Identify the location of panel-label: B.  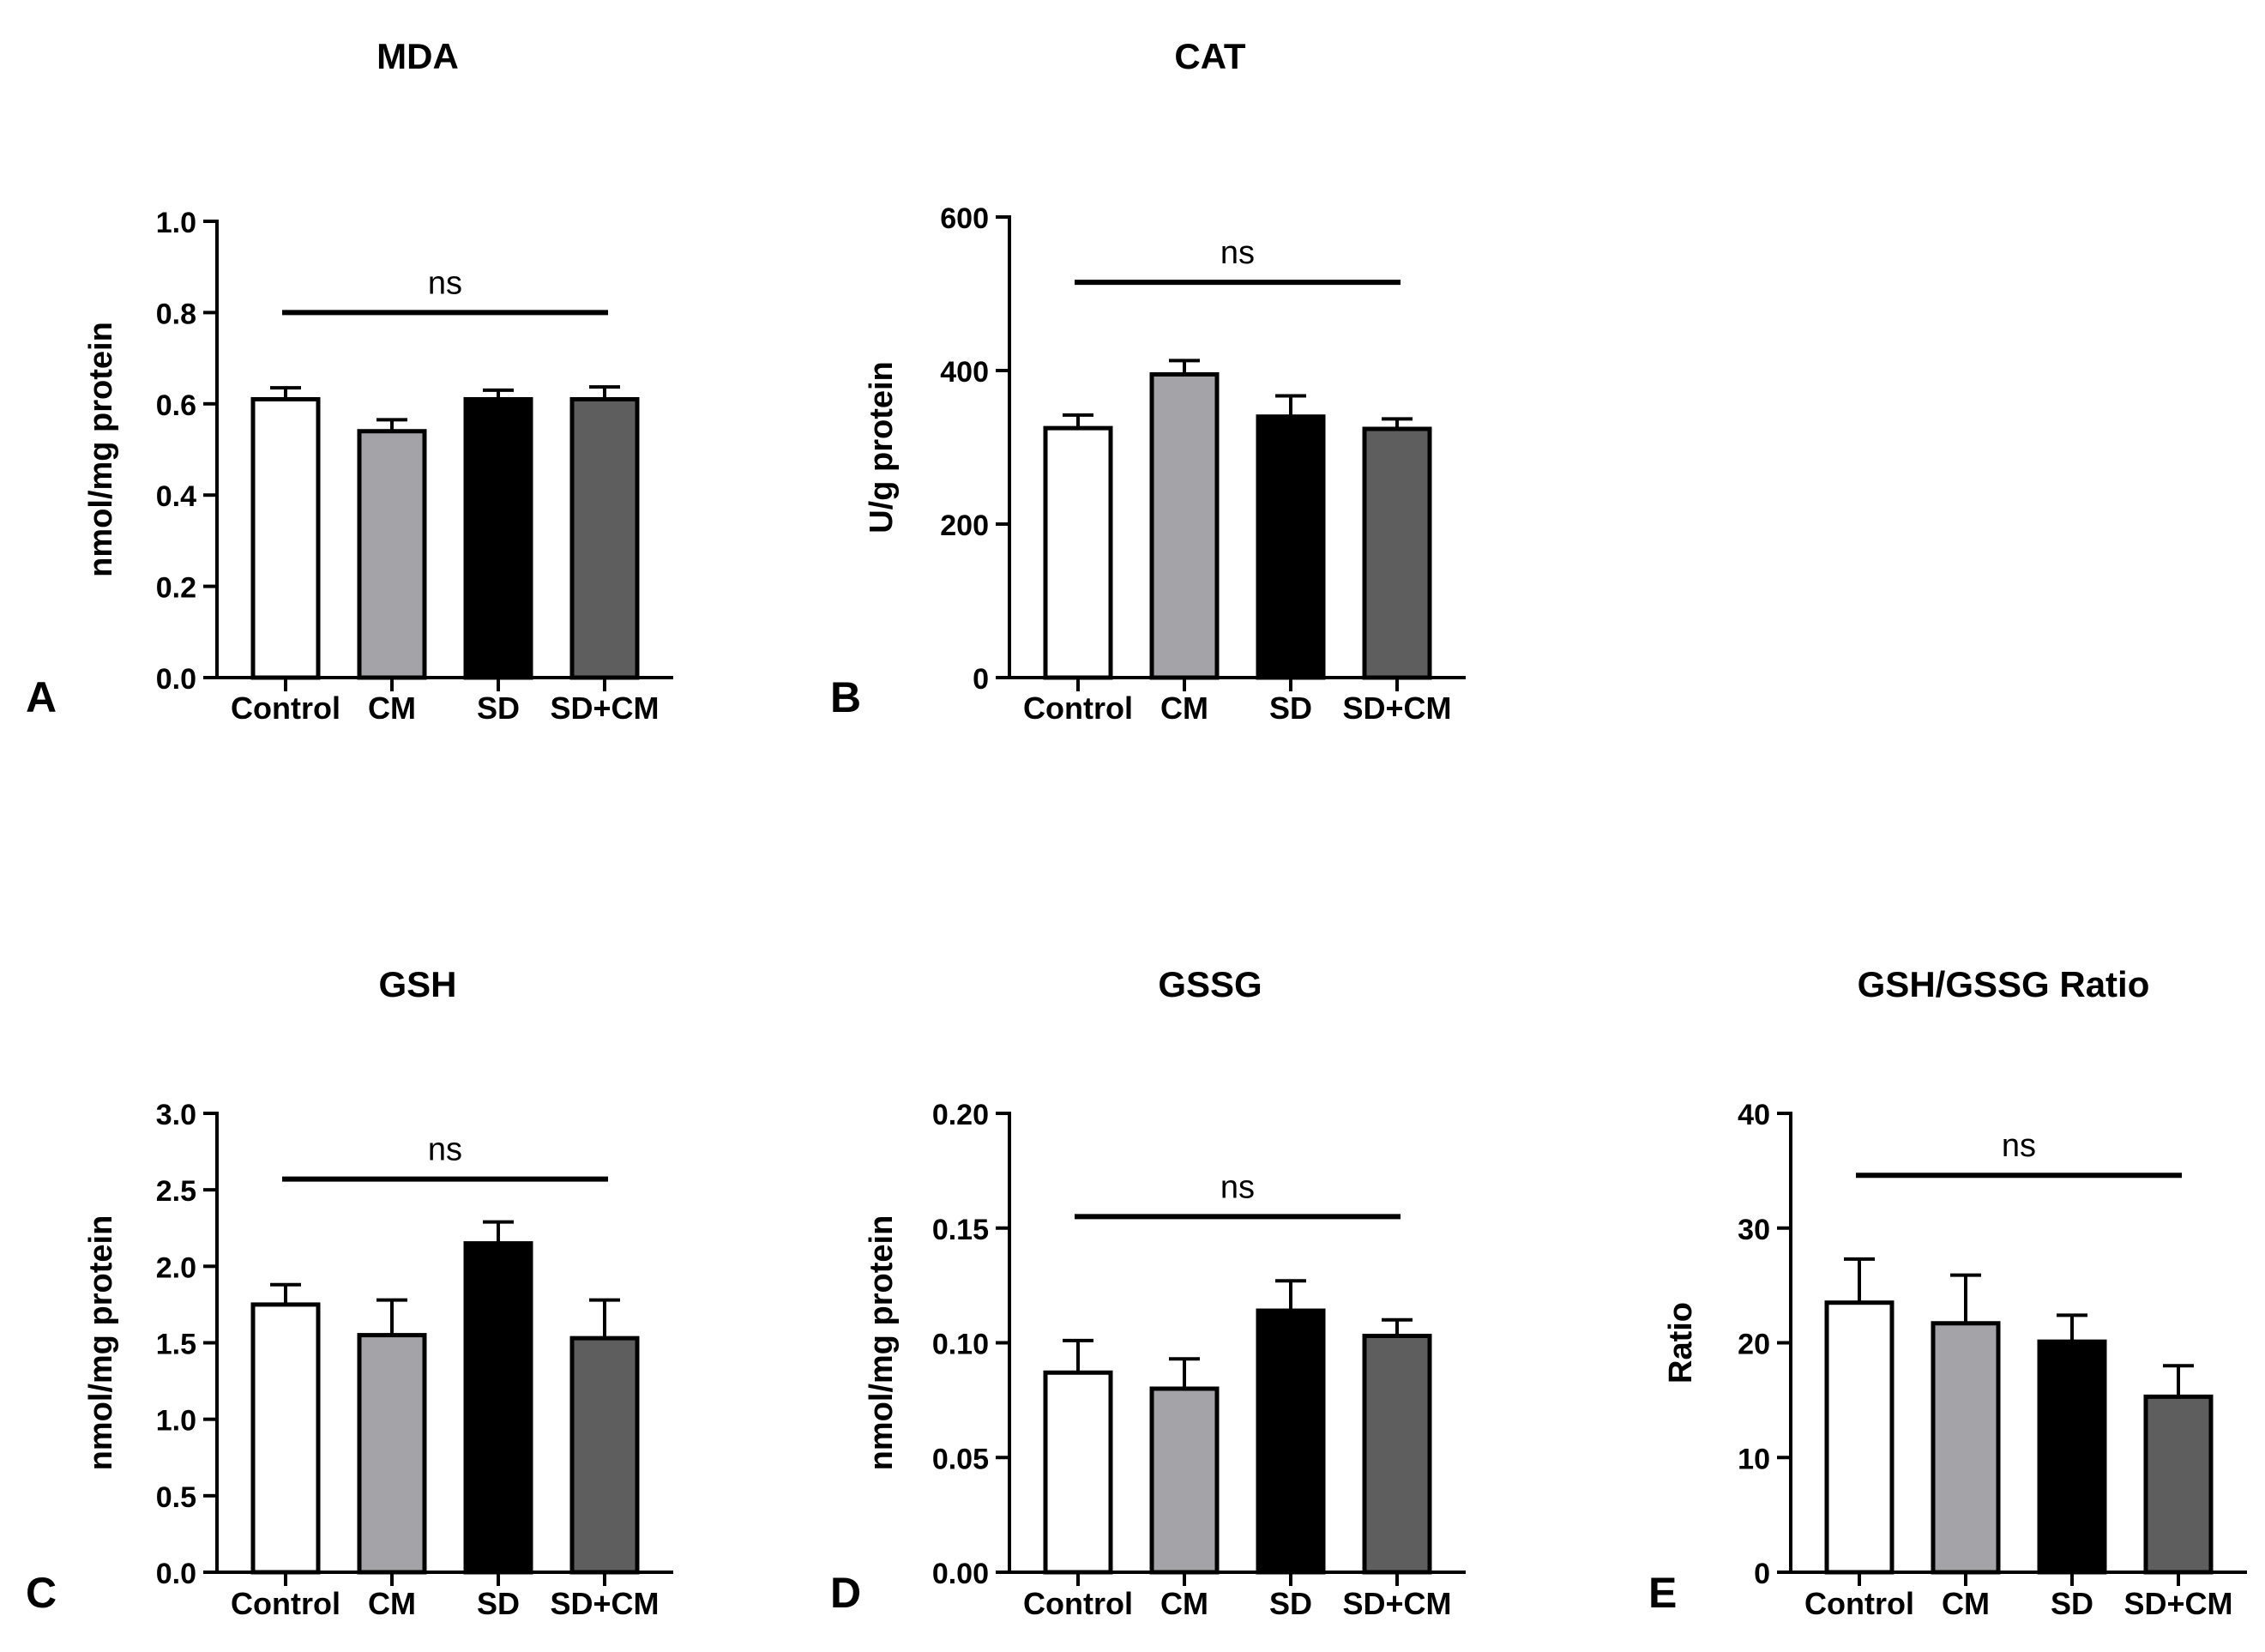
(845, 697).